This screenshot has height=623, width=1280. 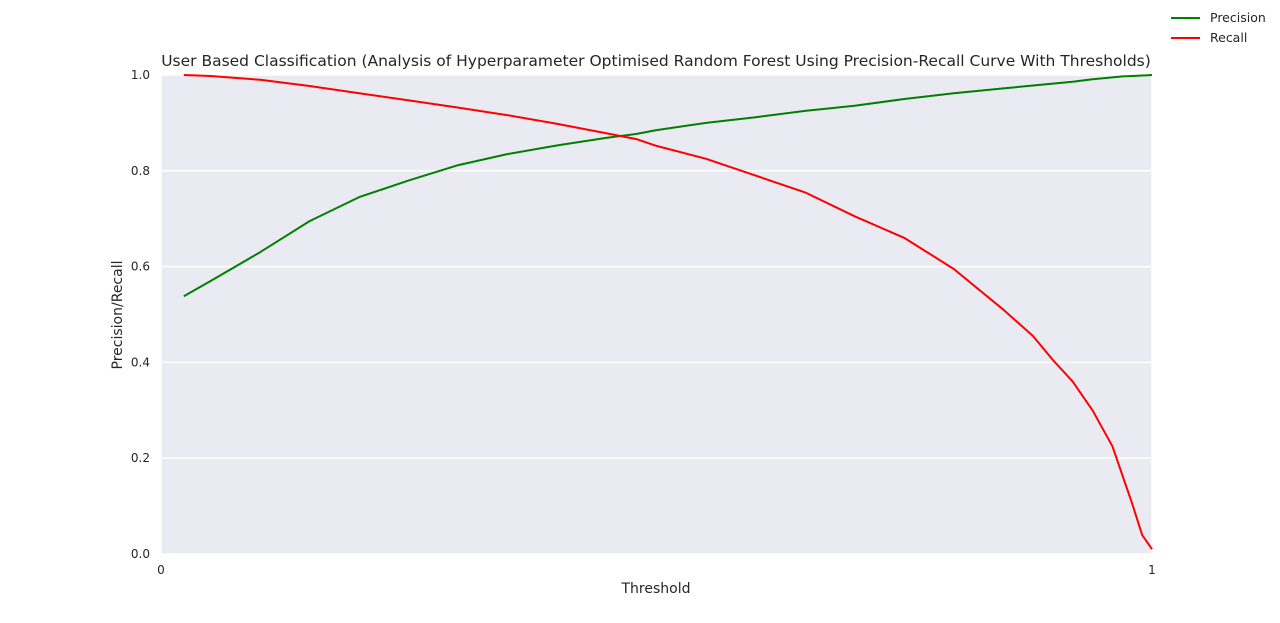 I want to click on legend-label-precision: Precision, so click(x=1238, y=17).